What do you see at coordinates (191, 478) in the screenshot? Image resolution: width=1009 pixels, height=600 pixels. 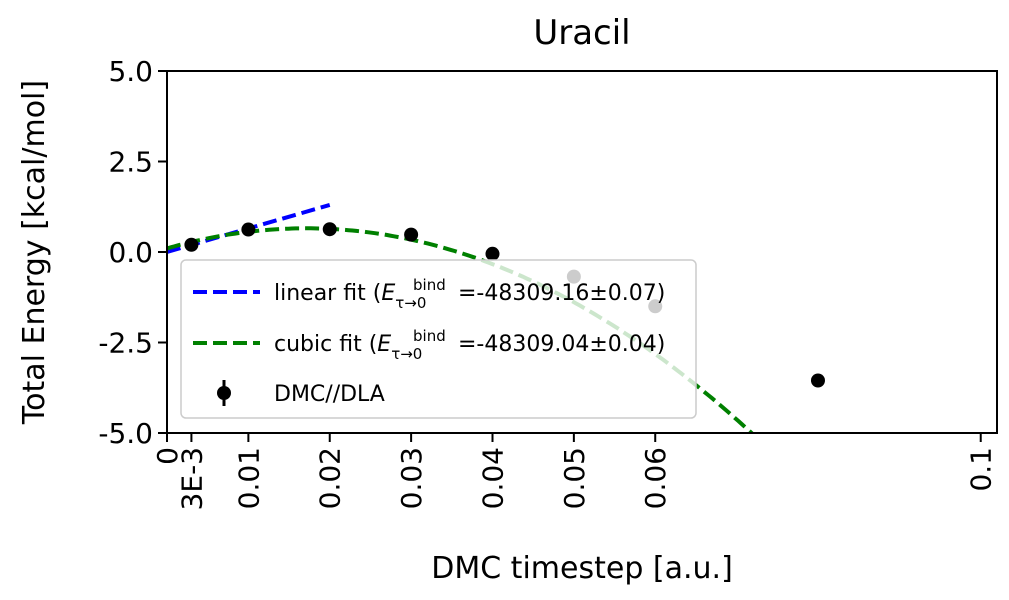 I see `x-tick-label: 3E-3` at bounding box center [191, 478].